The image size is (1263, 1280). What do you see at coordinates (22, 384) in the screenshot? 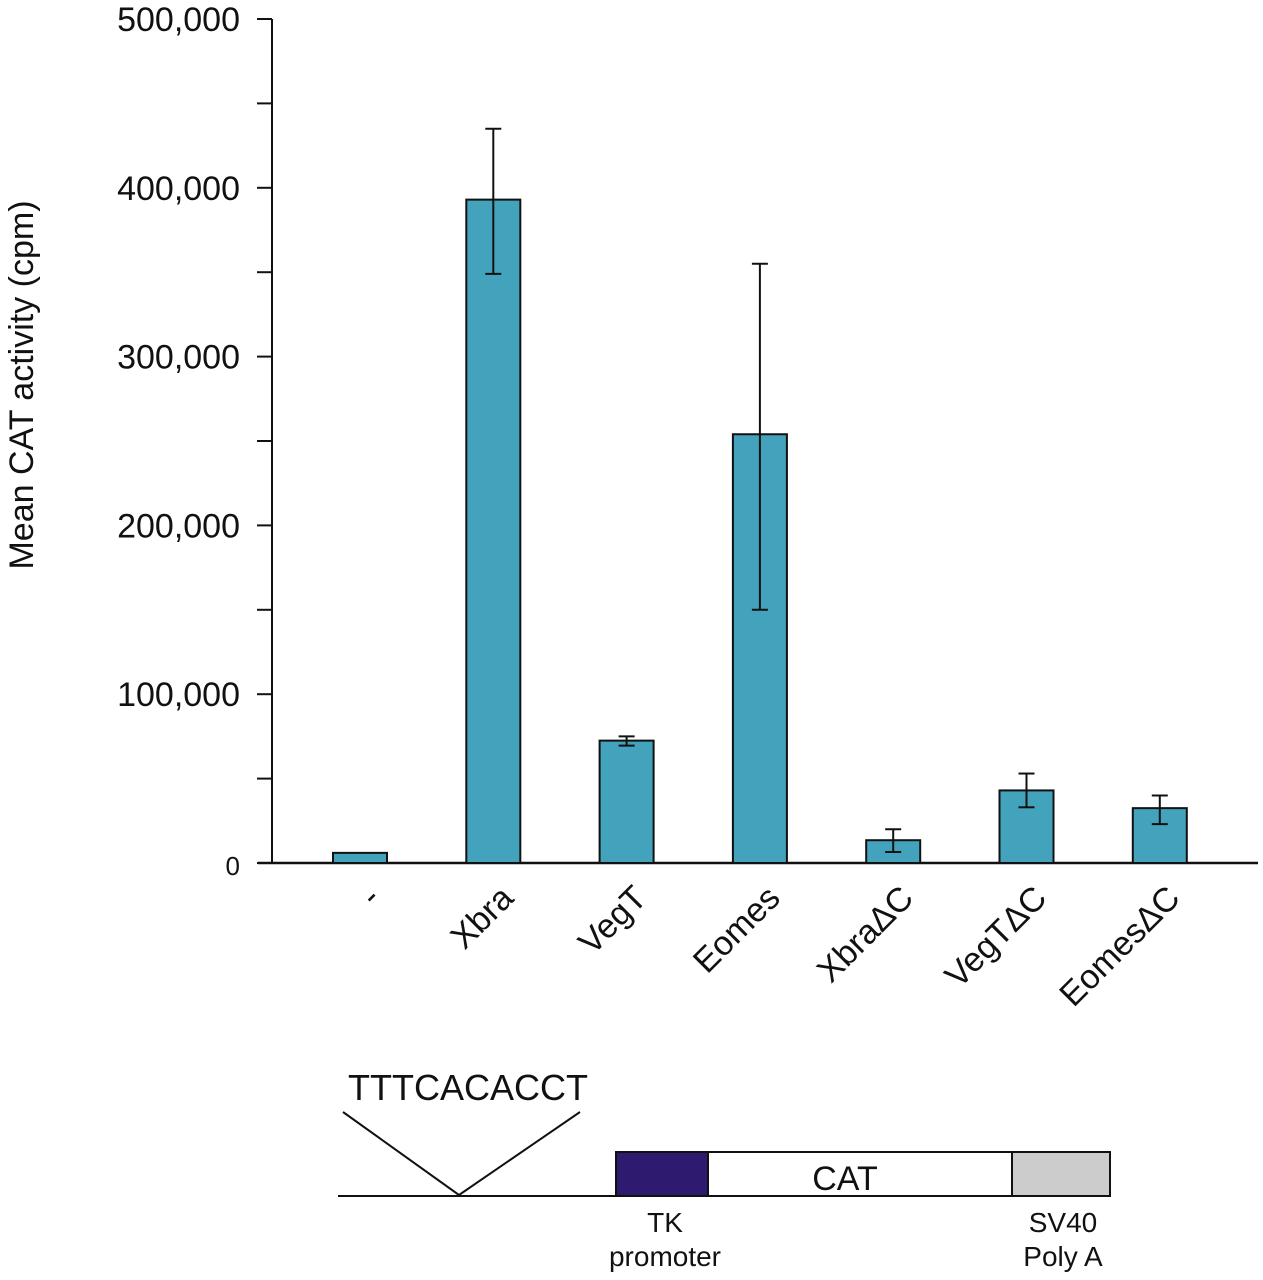
I see `y-axis-label: Mean CAT activity (cpm)` at bounding box center [22, 384].